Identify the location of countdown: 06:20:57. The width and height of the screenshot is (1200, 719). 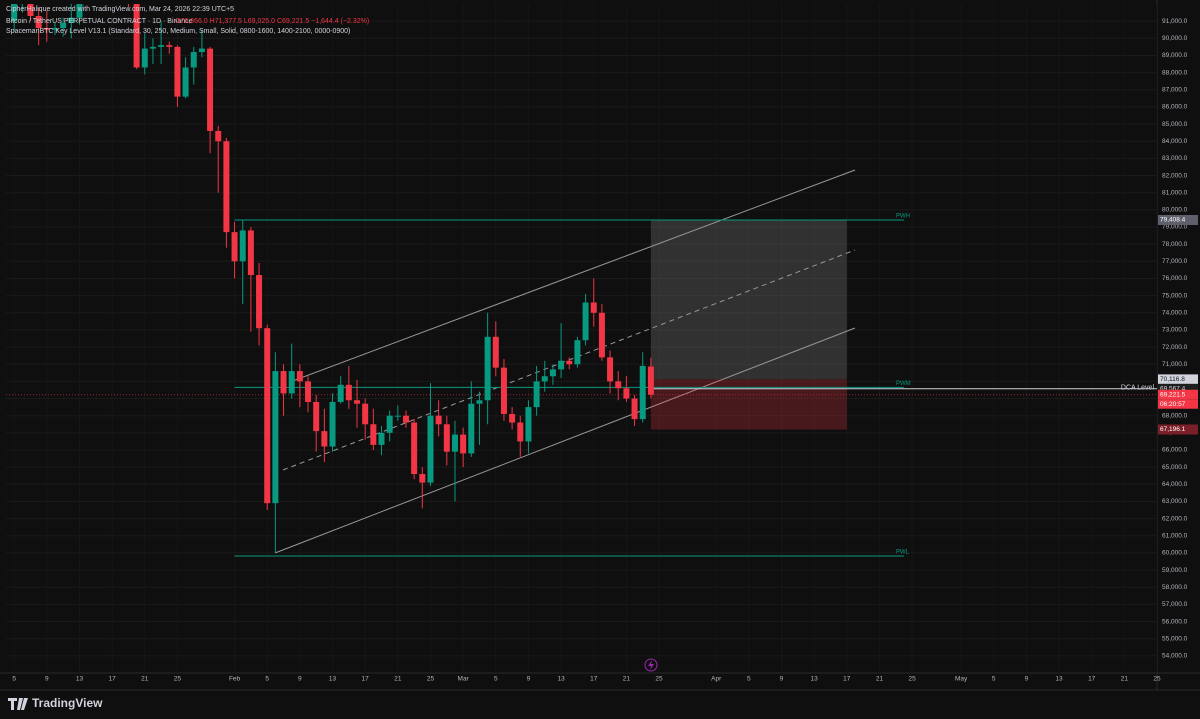
(1173, 404).